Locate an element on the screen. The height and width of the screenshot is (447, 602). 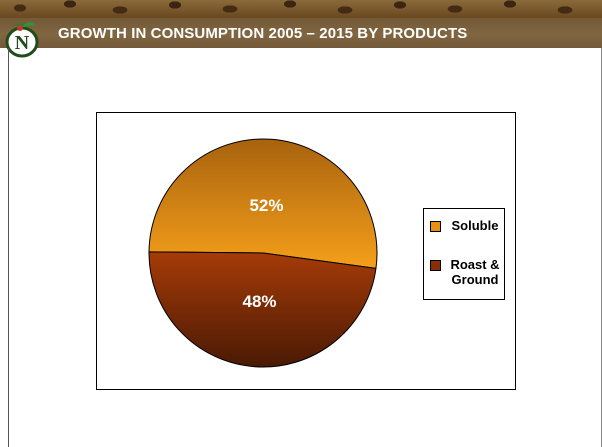
legend-swatch-soluble is located at coordinates (435, 226).